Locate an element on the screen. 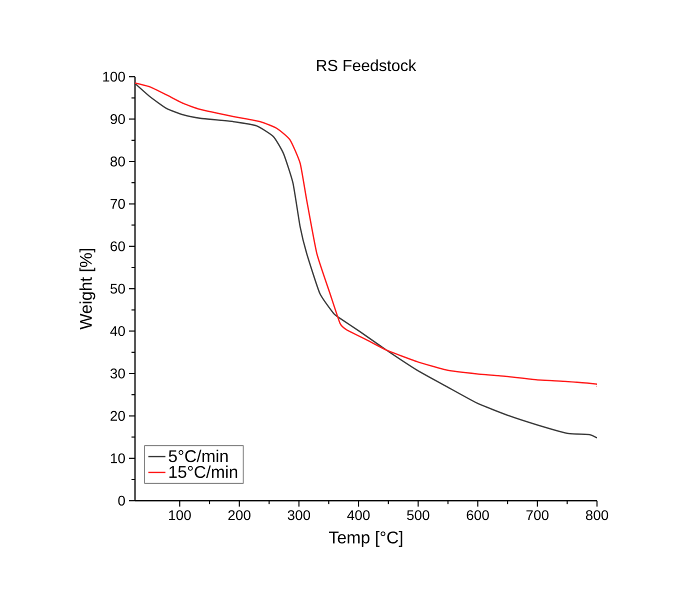 This screenshot has width=678, height=592. x-tick-label: 100 is located at coordinates (180, 515).